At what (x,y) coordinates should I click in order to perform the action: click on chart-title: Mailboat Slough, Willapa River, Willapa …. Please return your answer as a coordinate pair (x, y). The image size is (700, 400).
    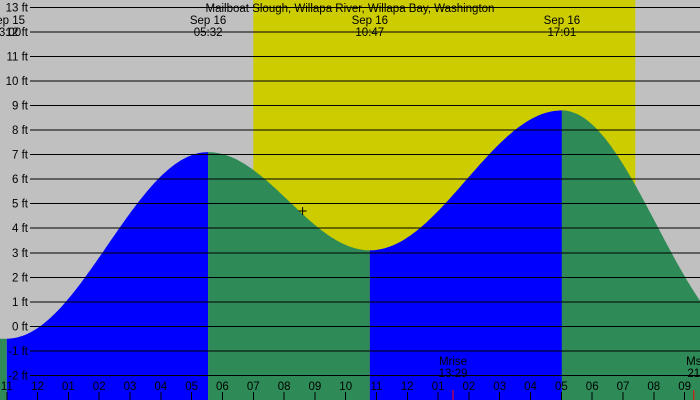
    Looking at the image, I should click on (350, 9).